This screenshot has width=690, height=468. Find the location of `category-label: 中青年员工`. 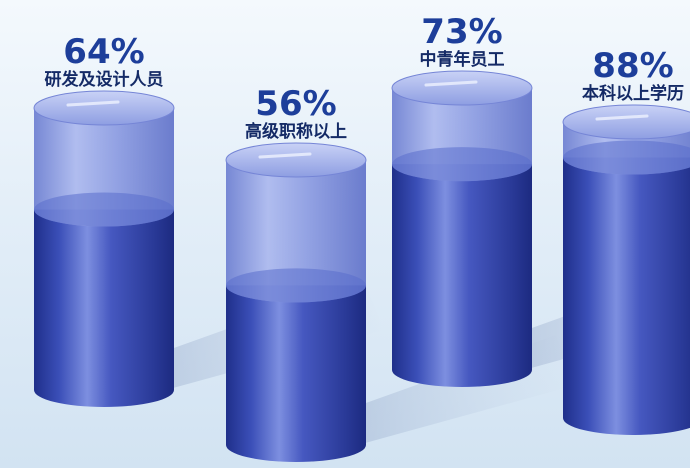

category-label: 中青年员工 is located at coordinates (462, 59).